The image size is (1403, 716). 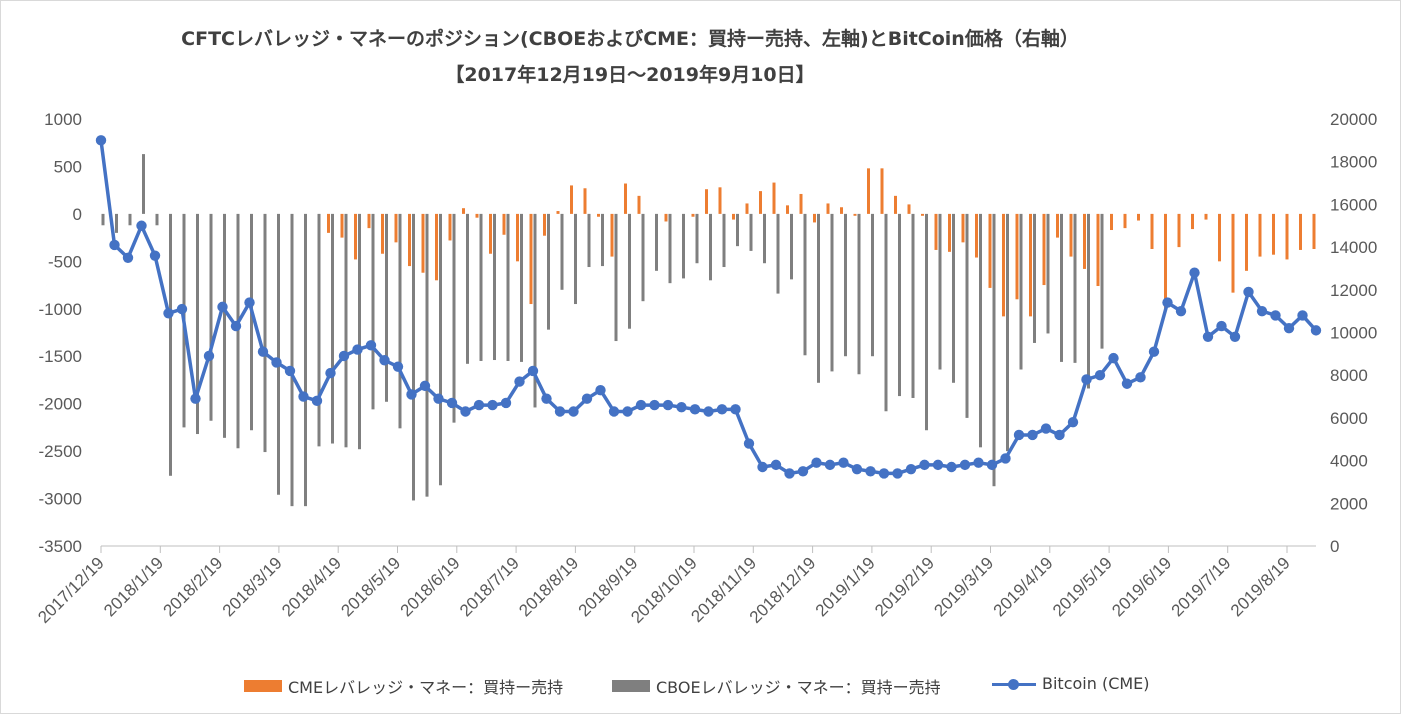 I want to click on legend-swatch-bitcoin, so click(x=1014, y=684).